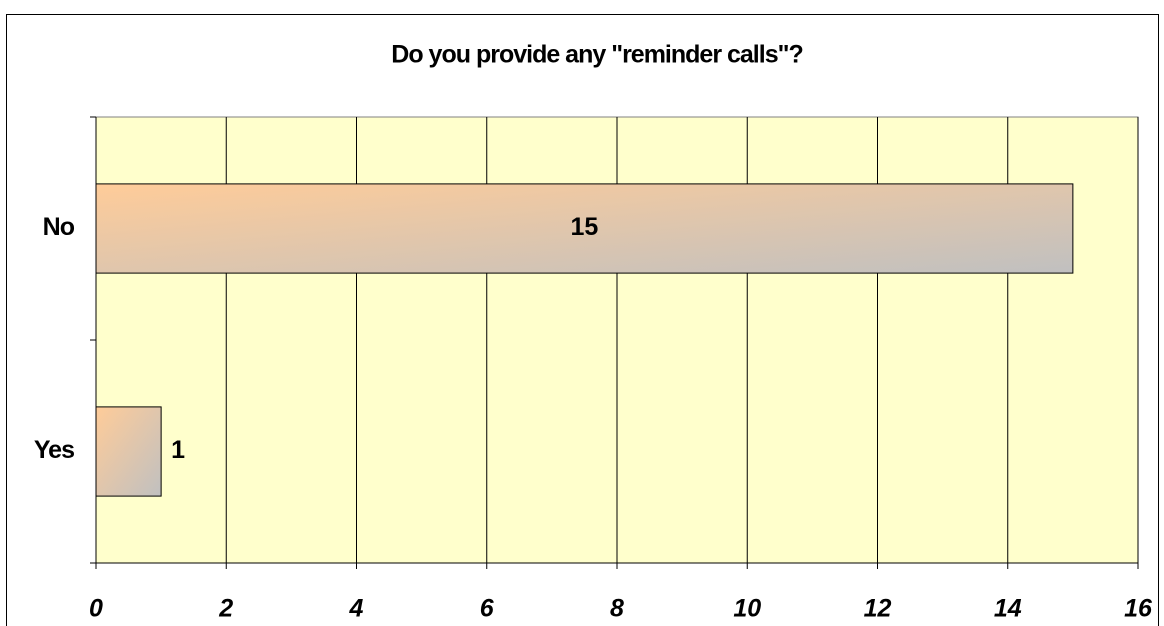  I want to click on x-tick-label: 6, so click(487, 609).